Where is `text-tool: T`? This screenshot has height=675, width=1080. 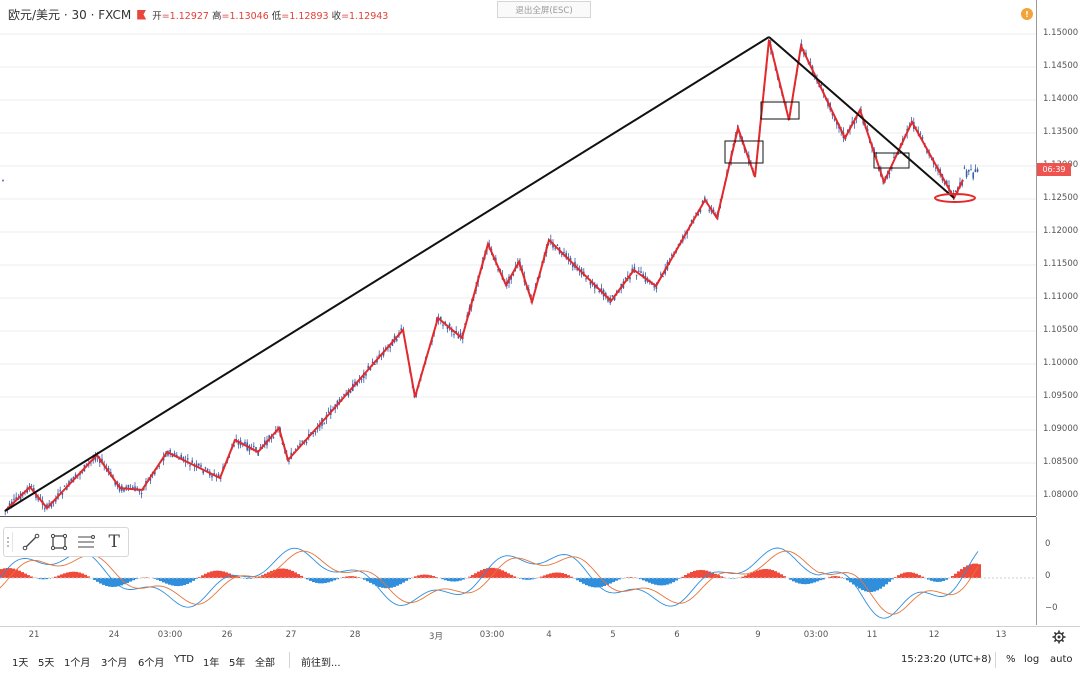 text-tool: T is located at coordinates (114, 542).